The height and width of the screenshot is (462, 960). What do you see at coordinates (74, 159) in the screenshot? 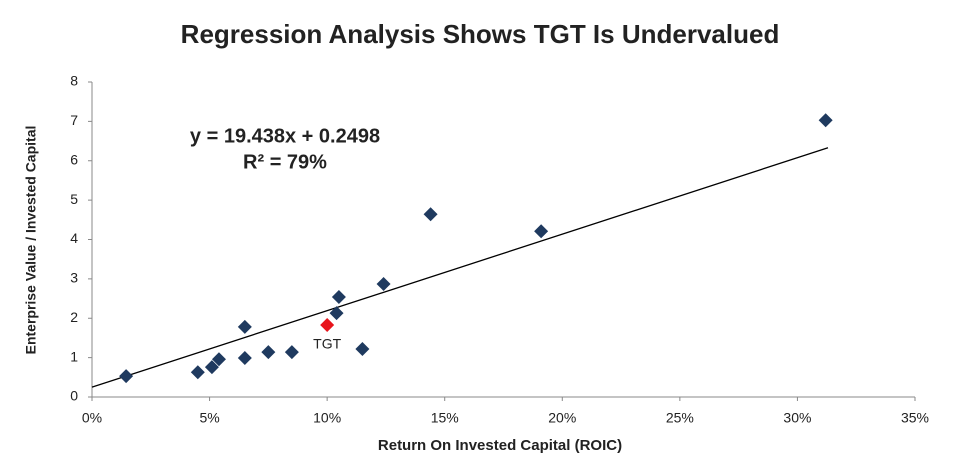
I see `y-tick-label: 6` at bounding box center [74, 159].